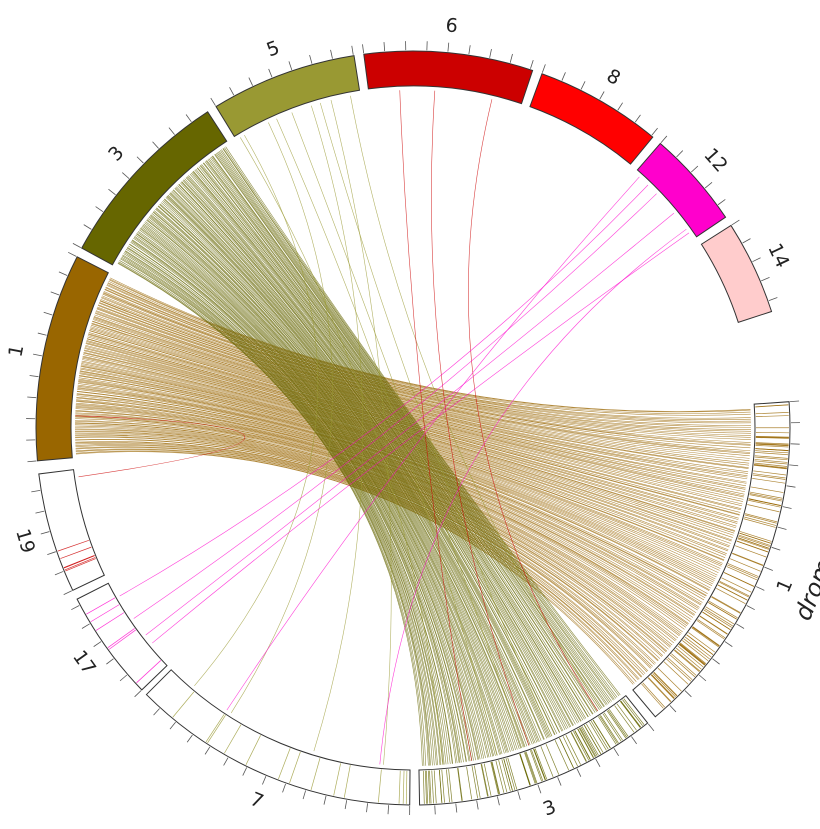 The height and width of the screenshot is (829, 820). I want to click on chromosome-label-ferus-5: 5, so click(273, 49).